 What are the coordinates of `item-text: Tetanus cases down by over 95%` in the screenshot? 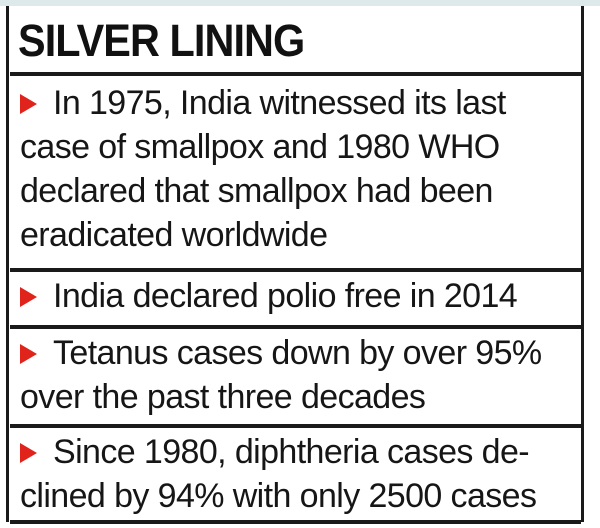 It's located at (297, 353).